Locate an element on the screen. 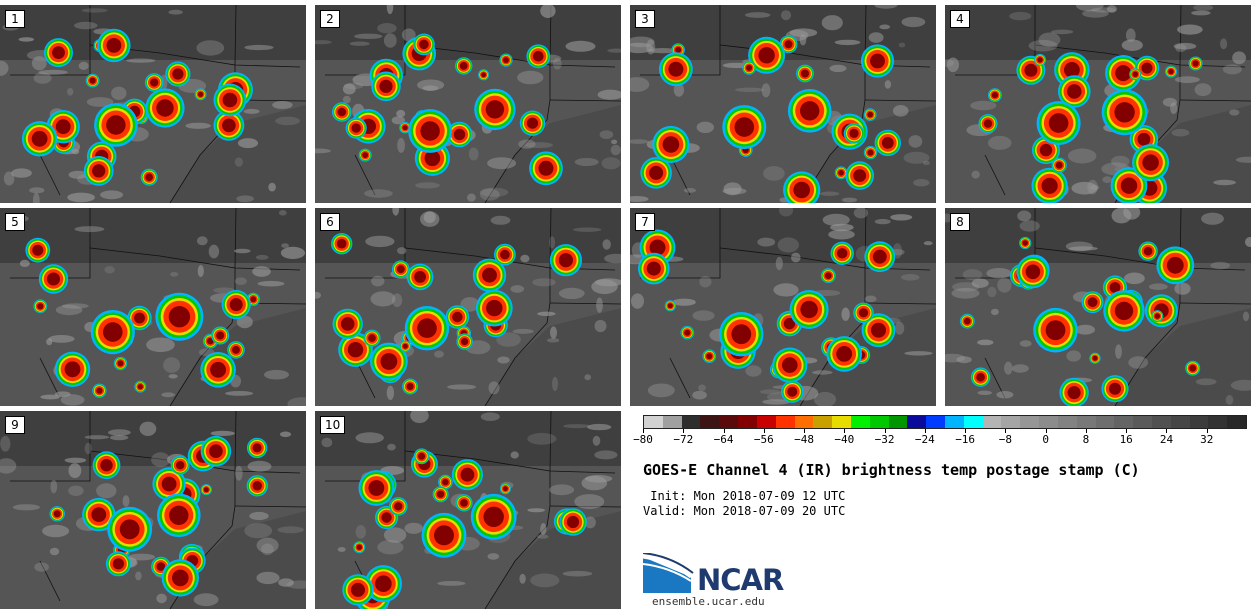 The height and width of the screenshot is (610, 1260). colorbar-tick-label: −80 is located at coordinates (643, 439).